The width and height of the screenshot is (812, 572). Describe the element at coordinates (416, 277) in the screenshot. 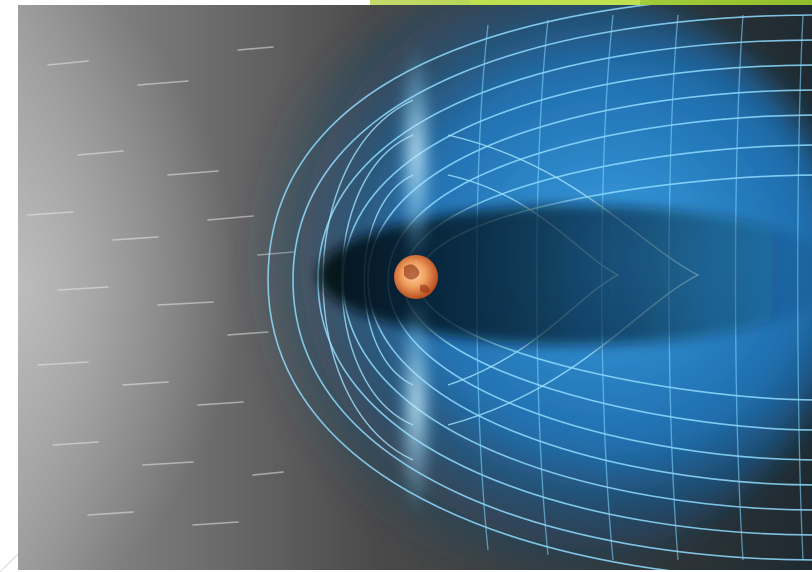

I see `planet-icon` at that location.